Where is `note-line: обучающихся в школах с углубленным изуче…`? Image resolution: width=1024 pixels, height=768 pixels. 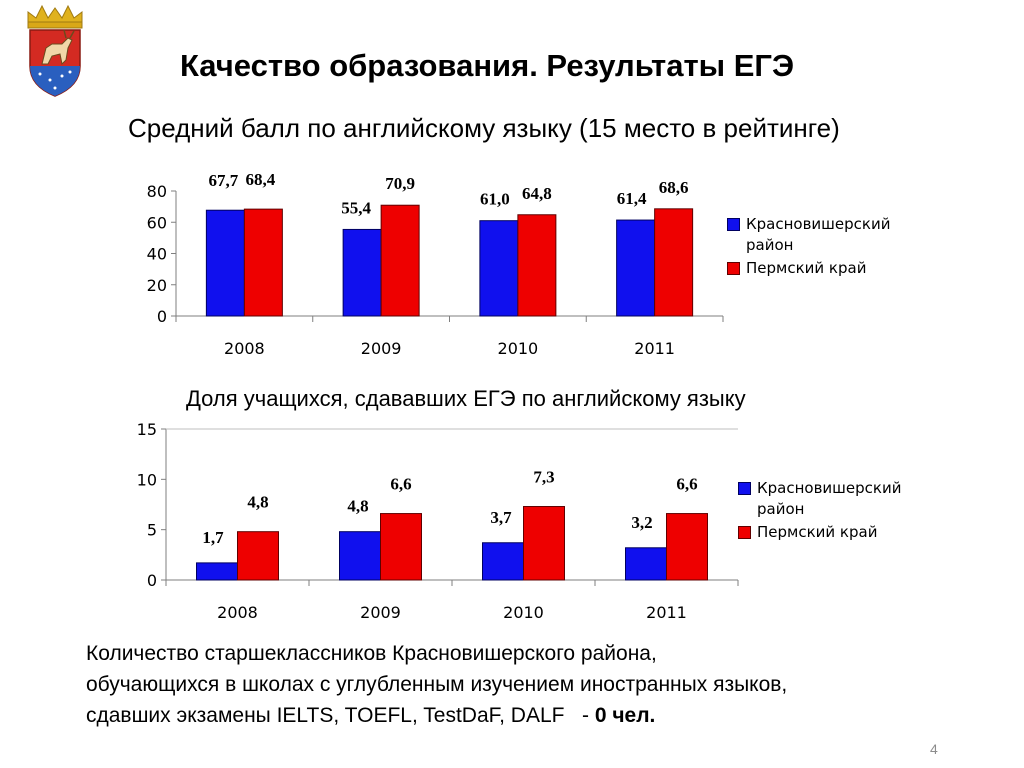
note-line: обучающихся в школах с углубленным изуче… is located at coordinates (437, 684).